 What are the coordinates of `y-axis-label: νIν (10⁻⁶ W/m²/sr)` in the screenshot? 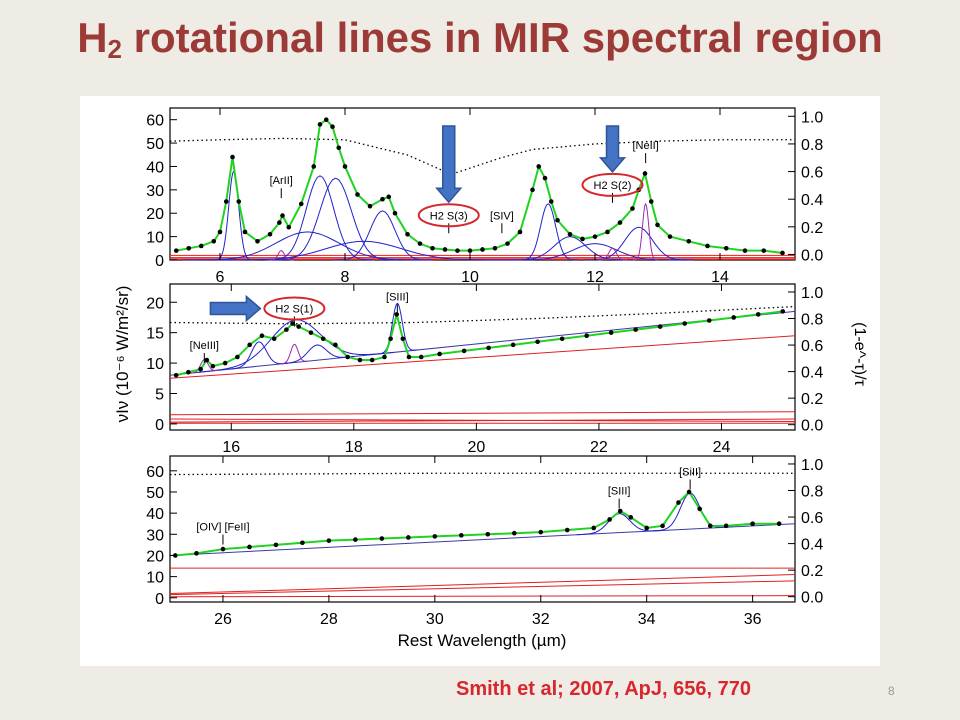 It's located at (122, 354).